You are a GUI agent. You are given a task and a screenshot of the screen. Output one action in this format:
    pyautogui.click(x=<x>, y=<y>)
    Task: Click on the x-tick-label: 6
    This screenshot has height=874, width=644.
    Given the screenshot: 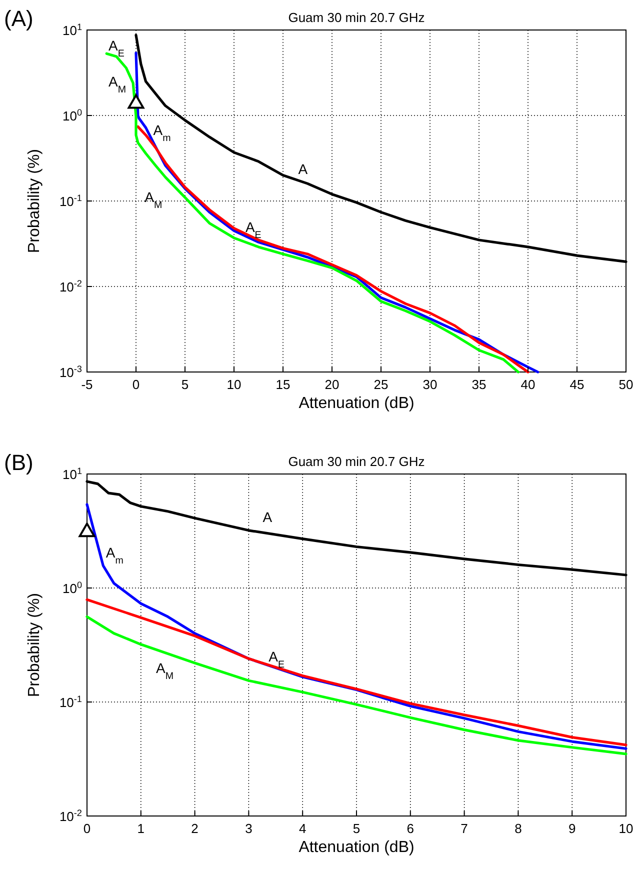 What is the action you would take?
    pyautogui.click(x=410, y=828)
    